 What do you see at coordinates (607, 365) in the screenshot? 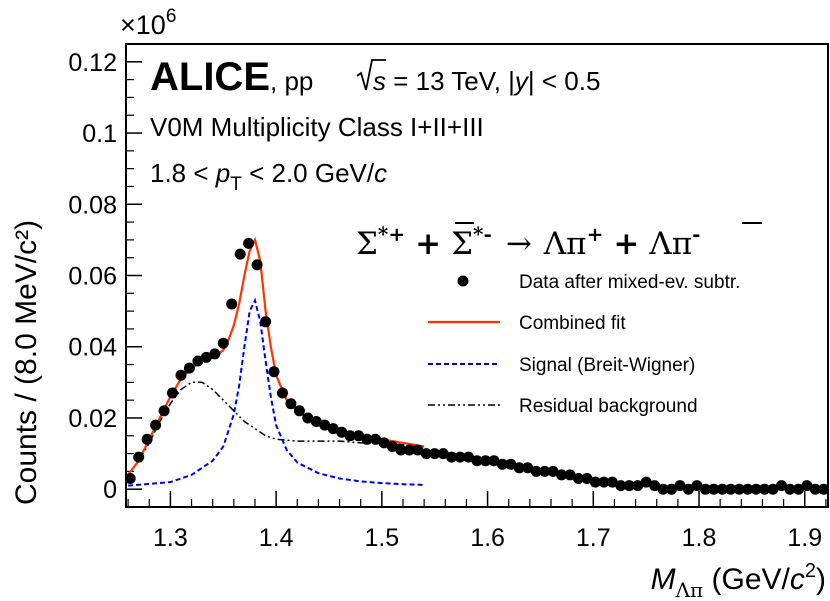
I see `svg-text: Signal (Breit-Wigner)` at bounding box center [607, 365].